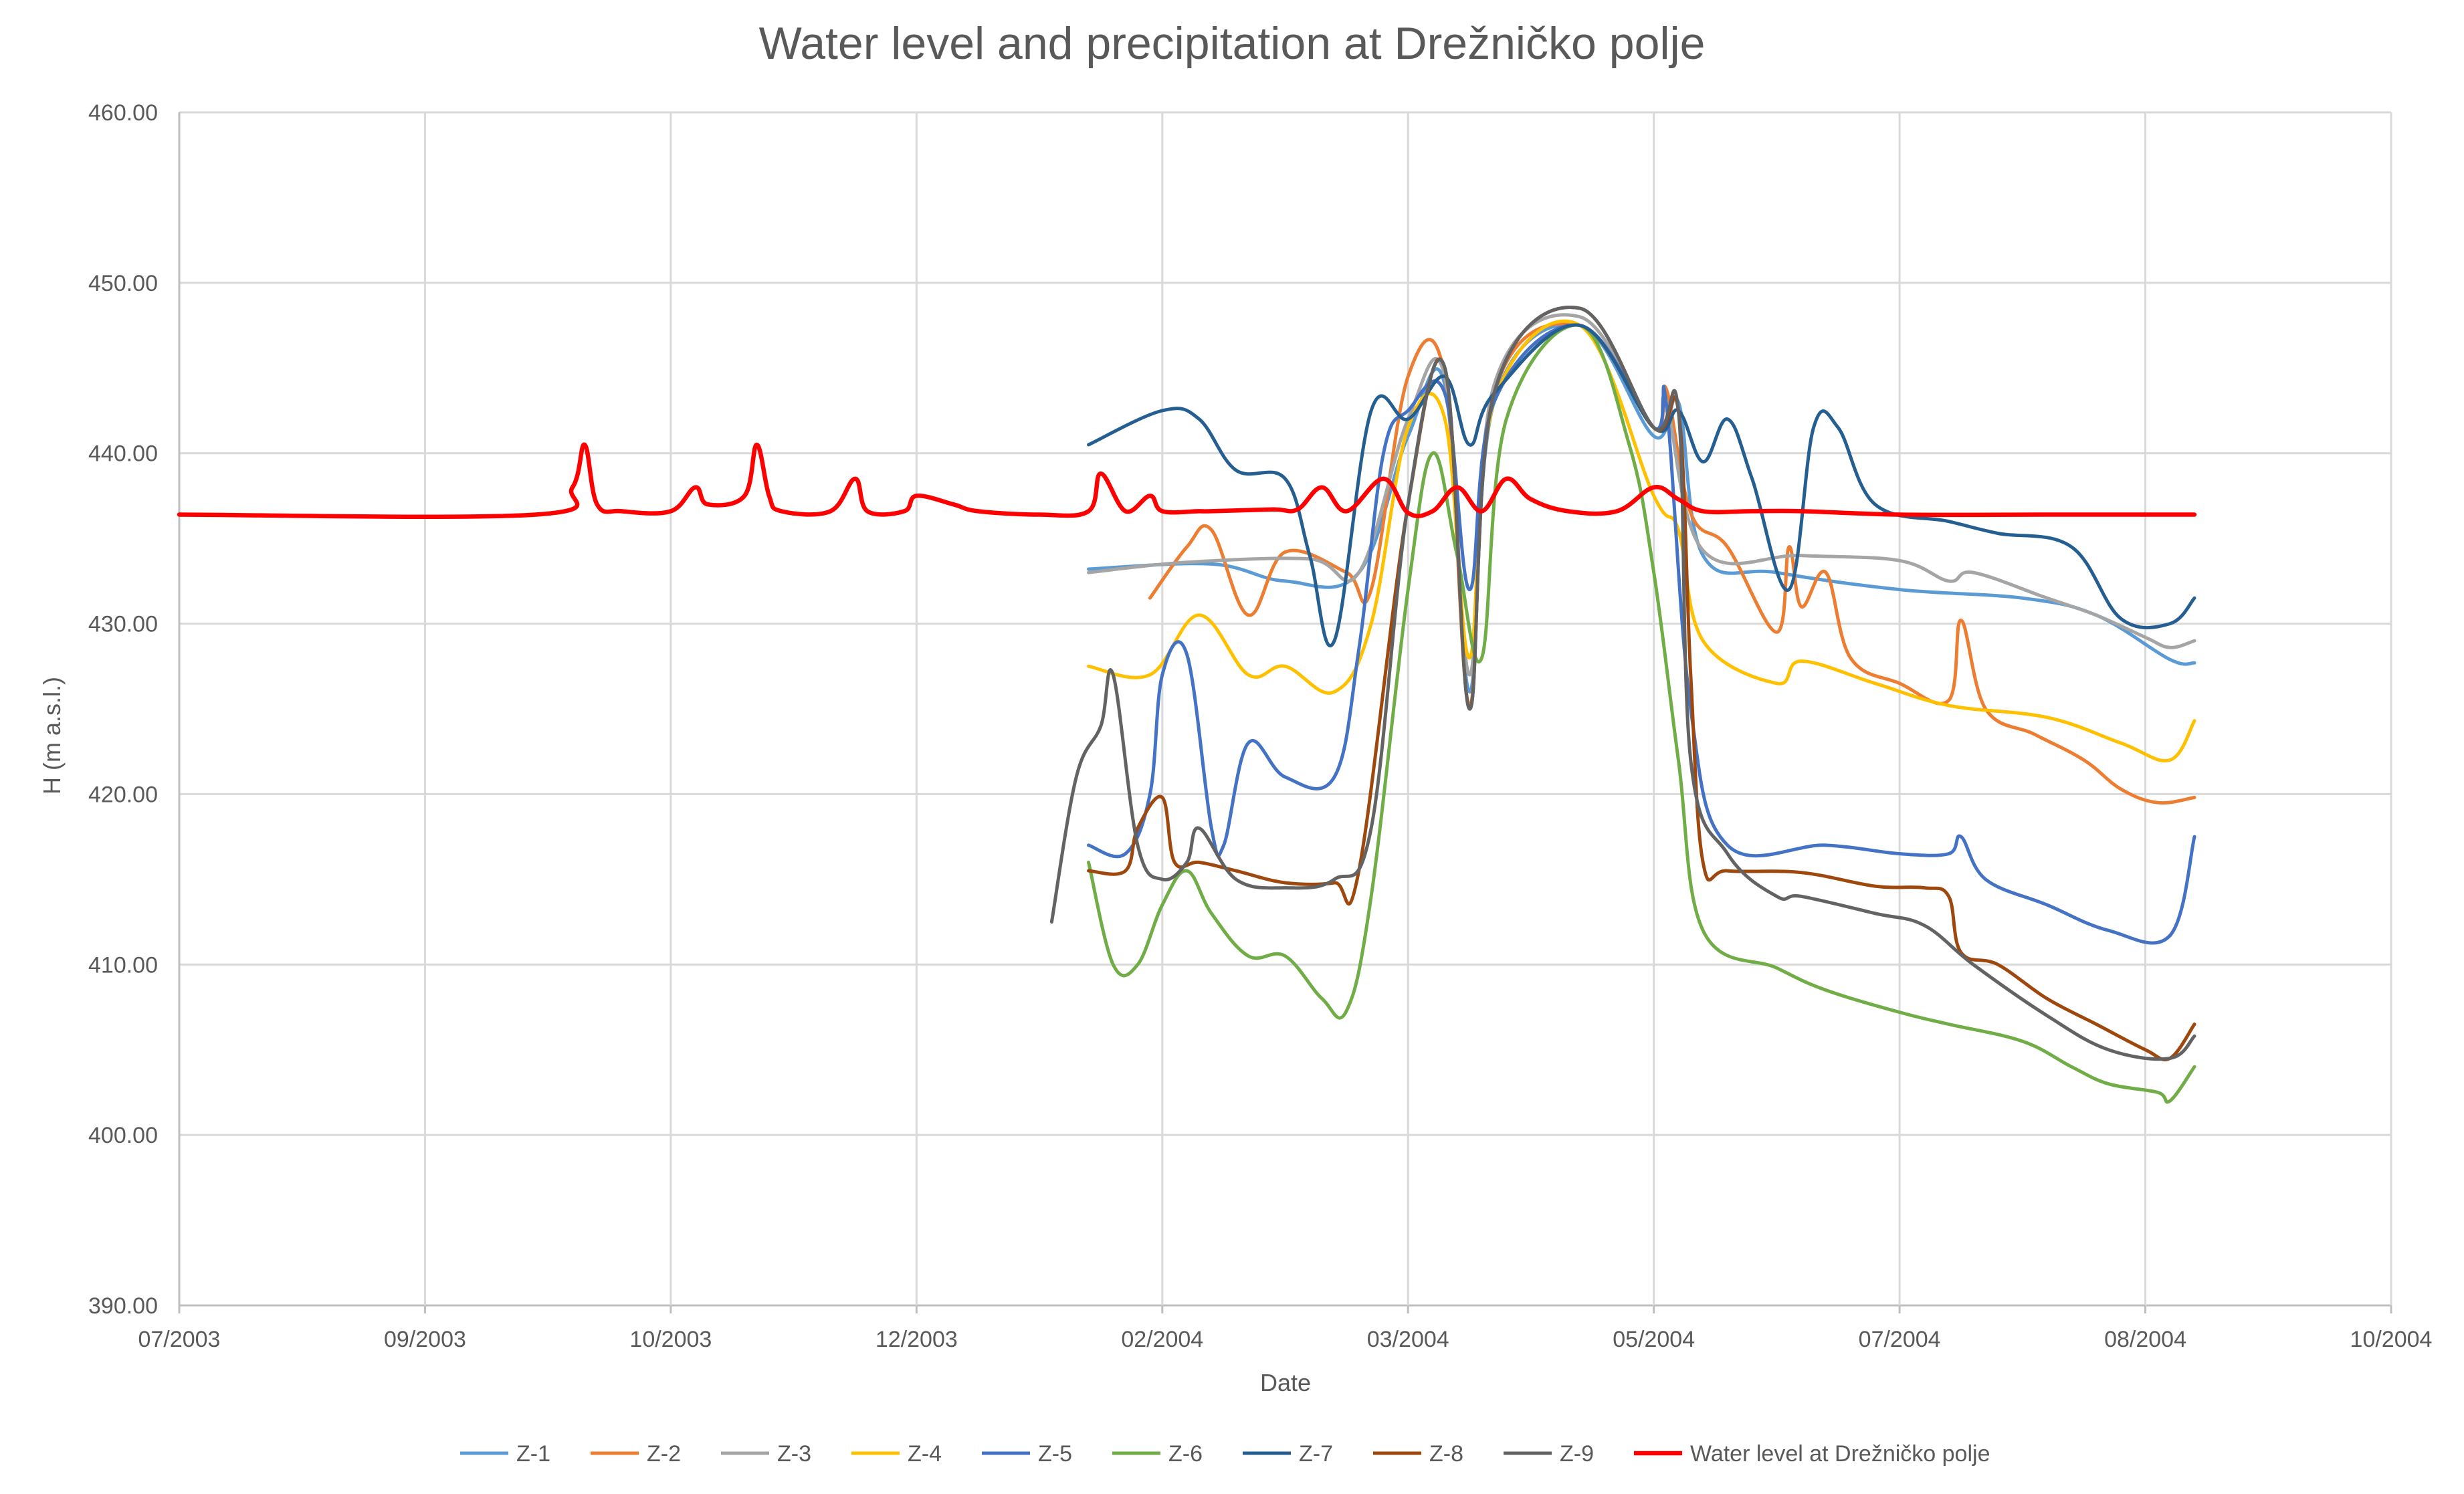 Image resolution: width=2464 pixels, height=1494 pixels. Describe the element at coordinates (505, 1454) in the screenshot. I see `legend-item-z-1: Z-1` at that location.